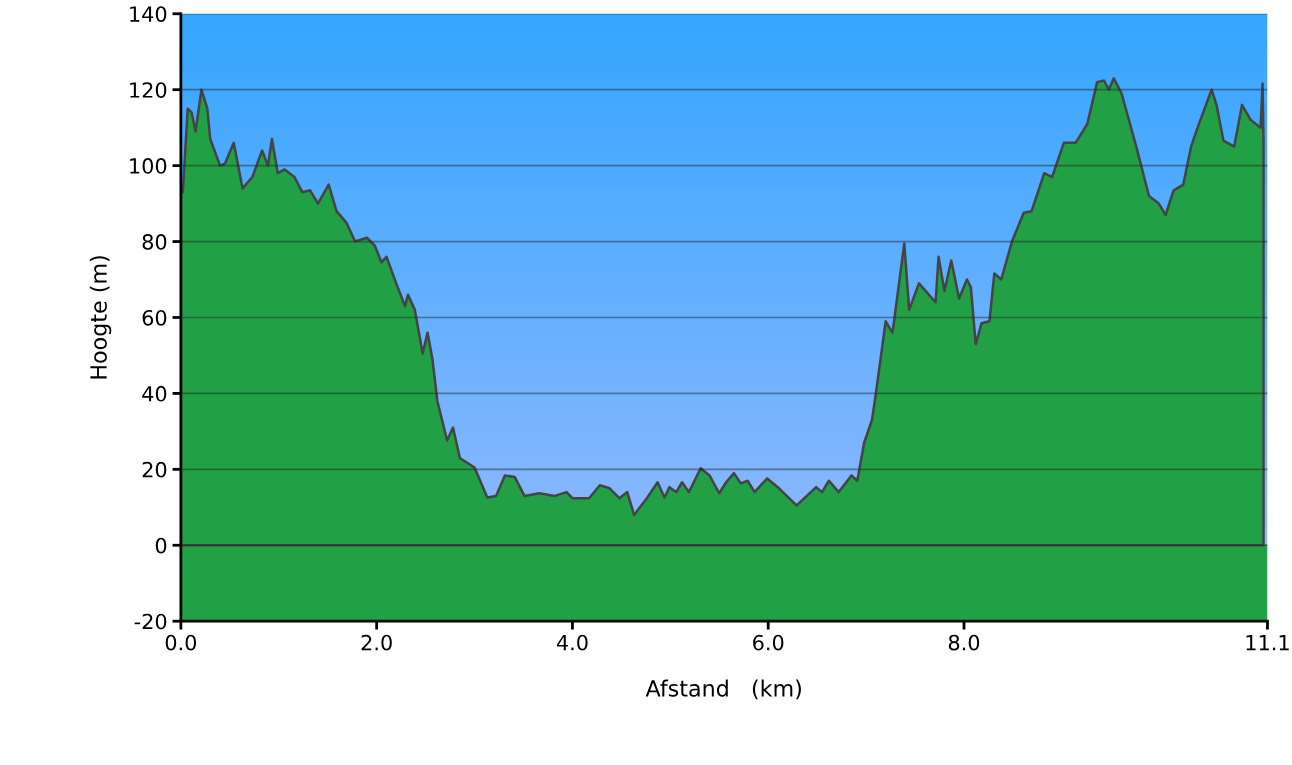 The image size is (1292, 765). Describe the element at coordinates (964, 642) in the screenshot. I see `x-tick-label: 8.0` at that location.